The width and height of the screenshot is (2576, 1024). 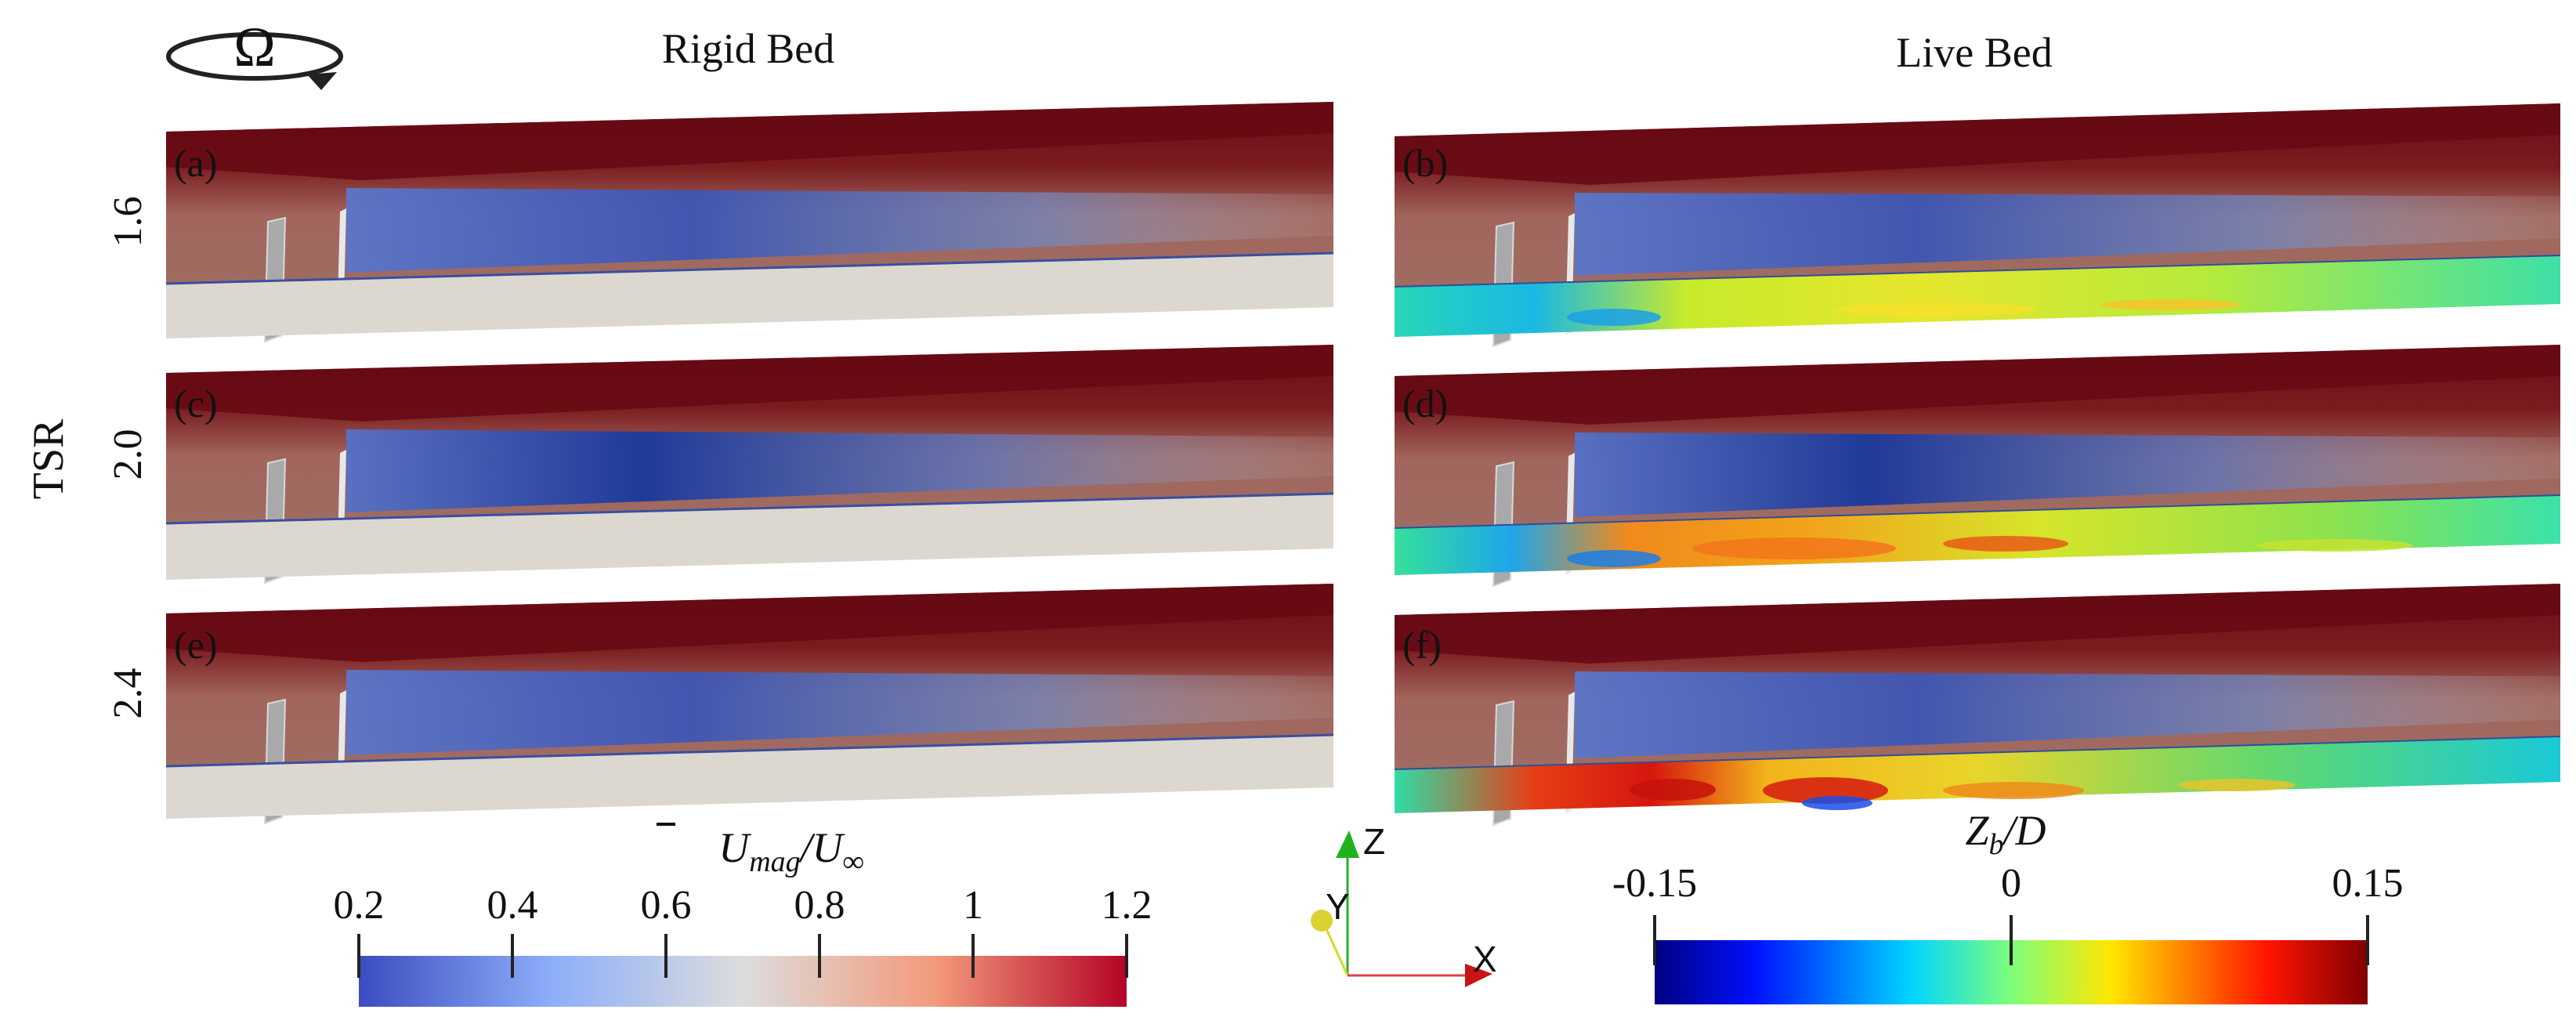 What do you see at coordinates (1322, 921) in the screenshot?
I see `y-arrow-icon` at bounding box center [1322, 921].